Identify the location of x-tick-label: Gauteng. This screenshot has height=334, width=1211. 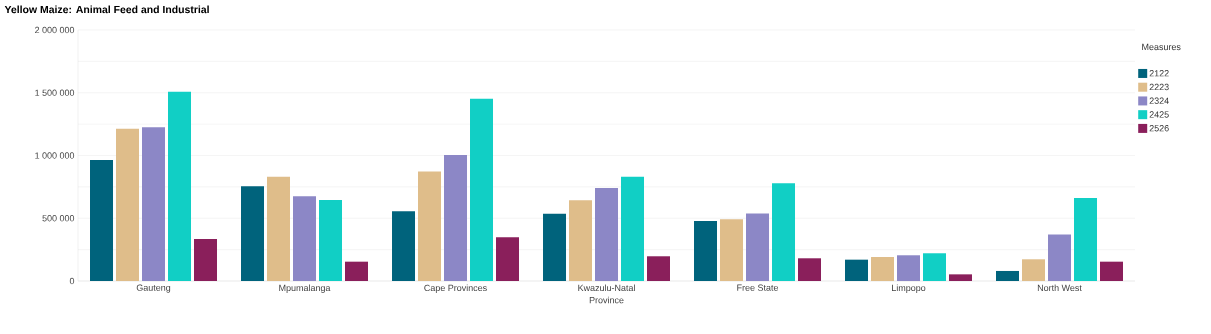
(153, 288).